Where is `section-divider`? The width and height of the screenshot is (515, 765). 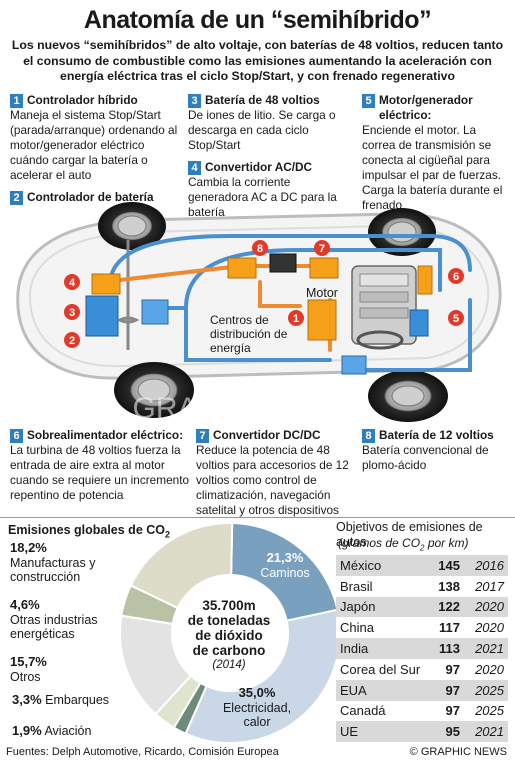
section-divider is located at coordinates (257, 517).